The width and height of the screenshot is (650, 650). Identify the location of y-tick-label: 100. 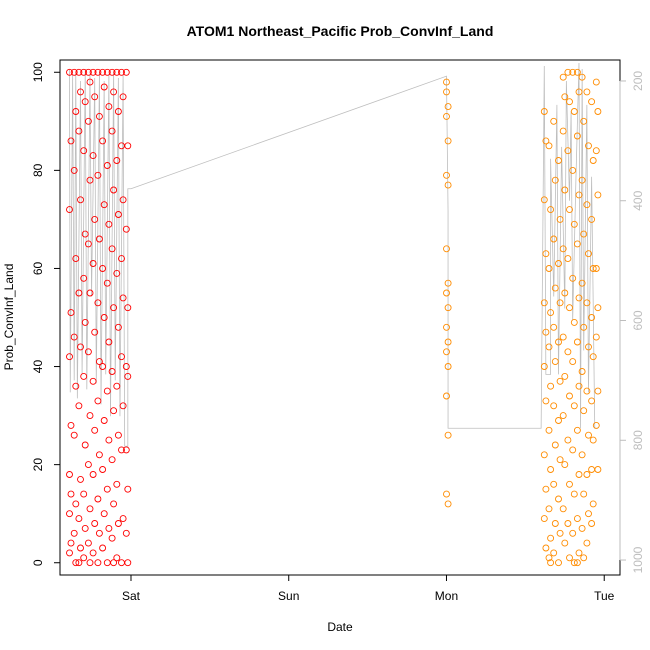
(38, 72).